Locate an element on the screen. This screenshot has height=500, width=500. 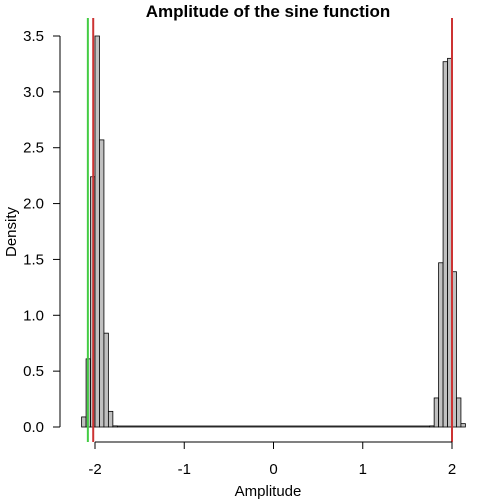
y-tick-label: 0.0 is located at coordinates (33, 427).